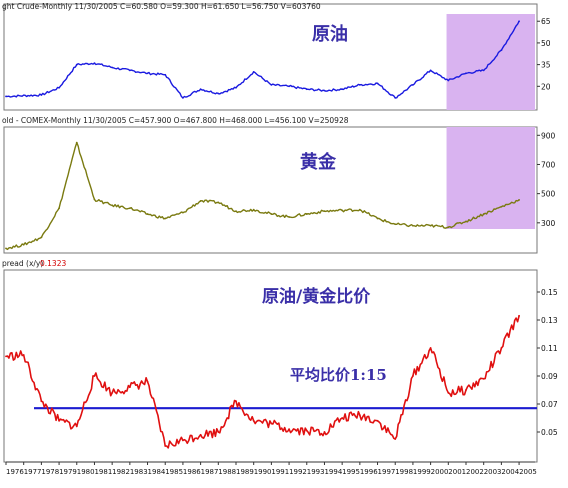  What do you see at coordinates (210, 472) in the screenshot?
I see `xtick-label: 1987` at bounding box center [210, 472].